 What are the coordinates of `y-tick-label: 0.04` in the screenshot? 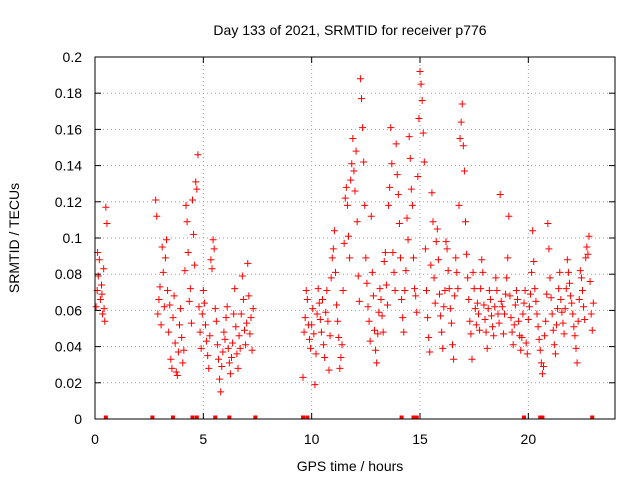 It's located at (68, 347).